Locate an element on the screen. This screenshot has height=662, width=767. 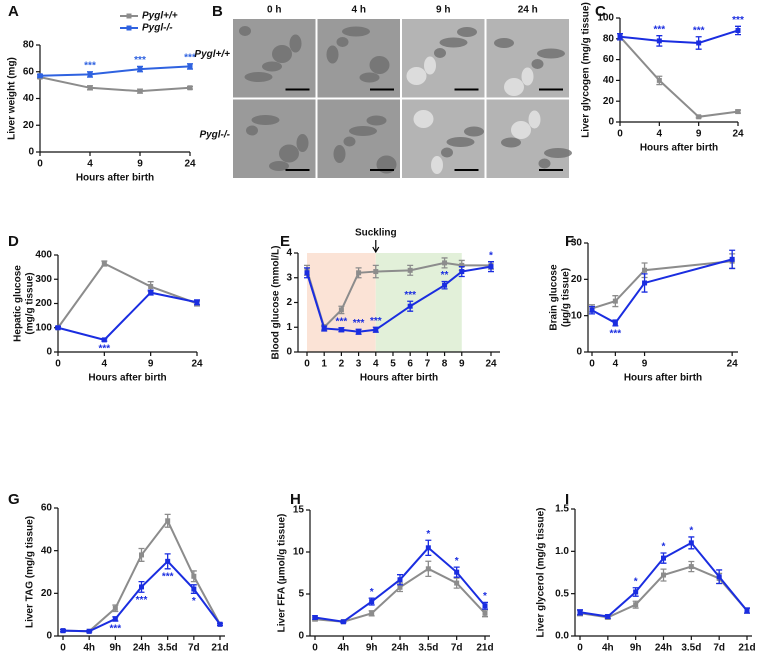
panel-letter: E is located at coordinates (285, 241).